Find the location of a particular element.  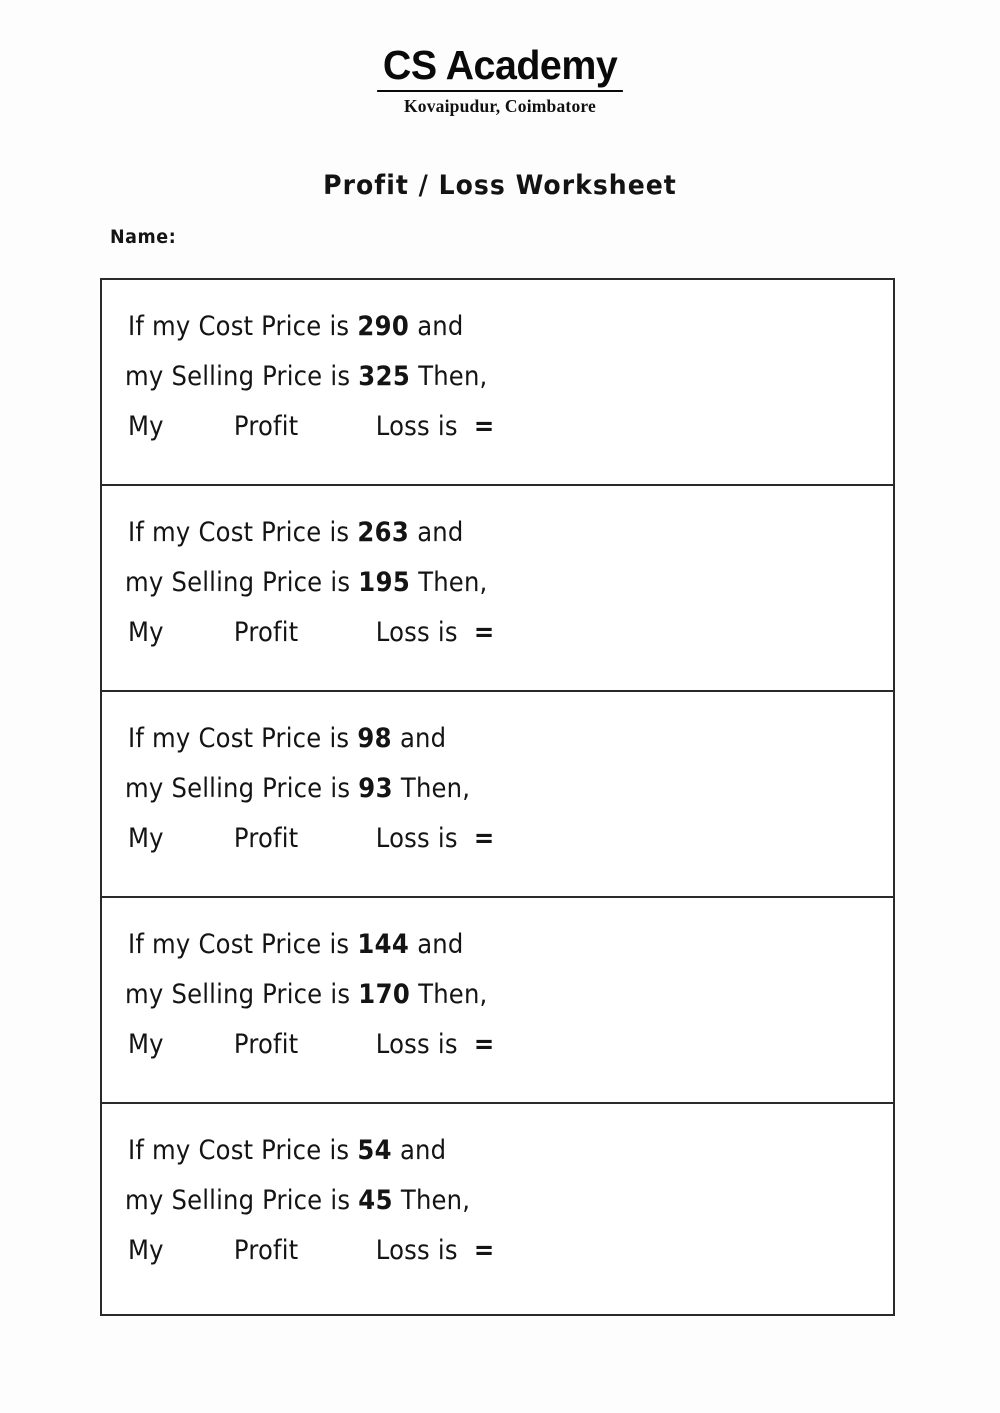

school-location: Kovaipudur, Coimbatore is located at coordinates (500, 106).